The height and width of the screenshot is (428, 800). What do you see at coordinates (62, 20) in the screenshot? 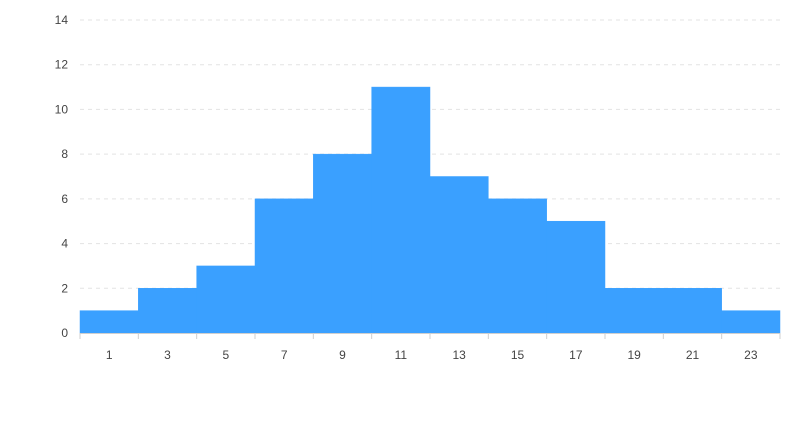
I see `y-tick-label: 14` at bounding box center [62, 20].